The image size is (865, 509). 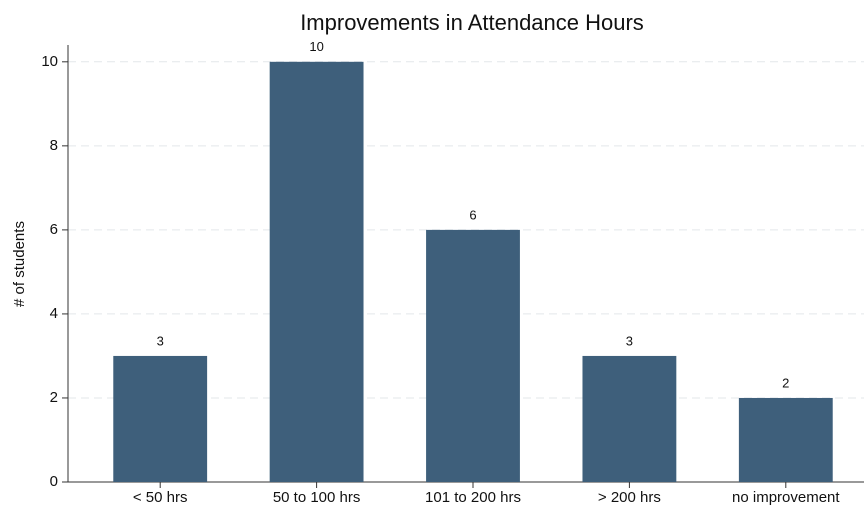 What do you see at coordinates (472, 22) in the screenshot?
I see `chart-title: Improvements in Attendance Hours` at bounding box center [472, 22].